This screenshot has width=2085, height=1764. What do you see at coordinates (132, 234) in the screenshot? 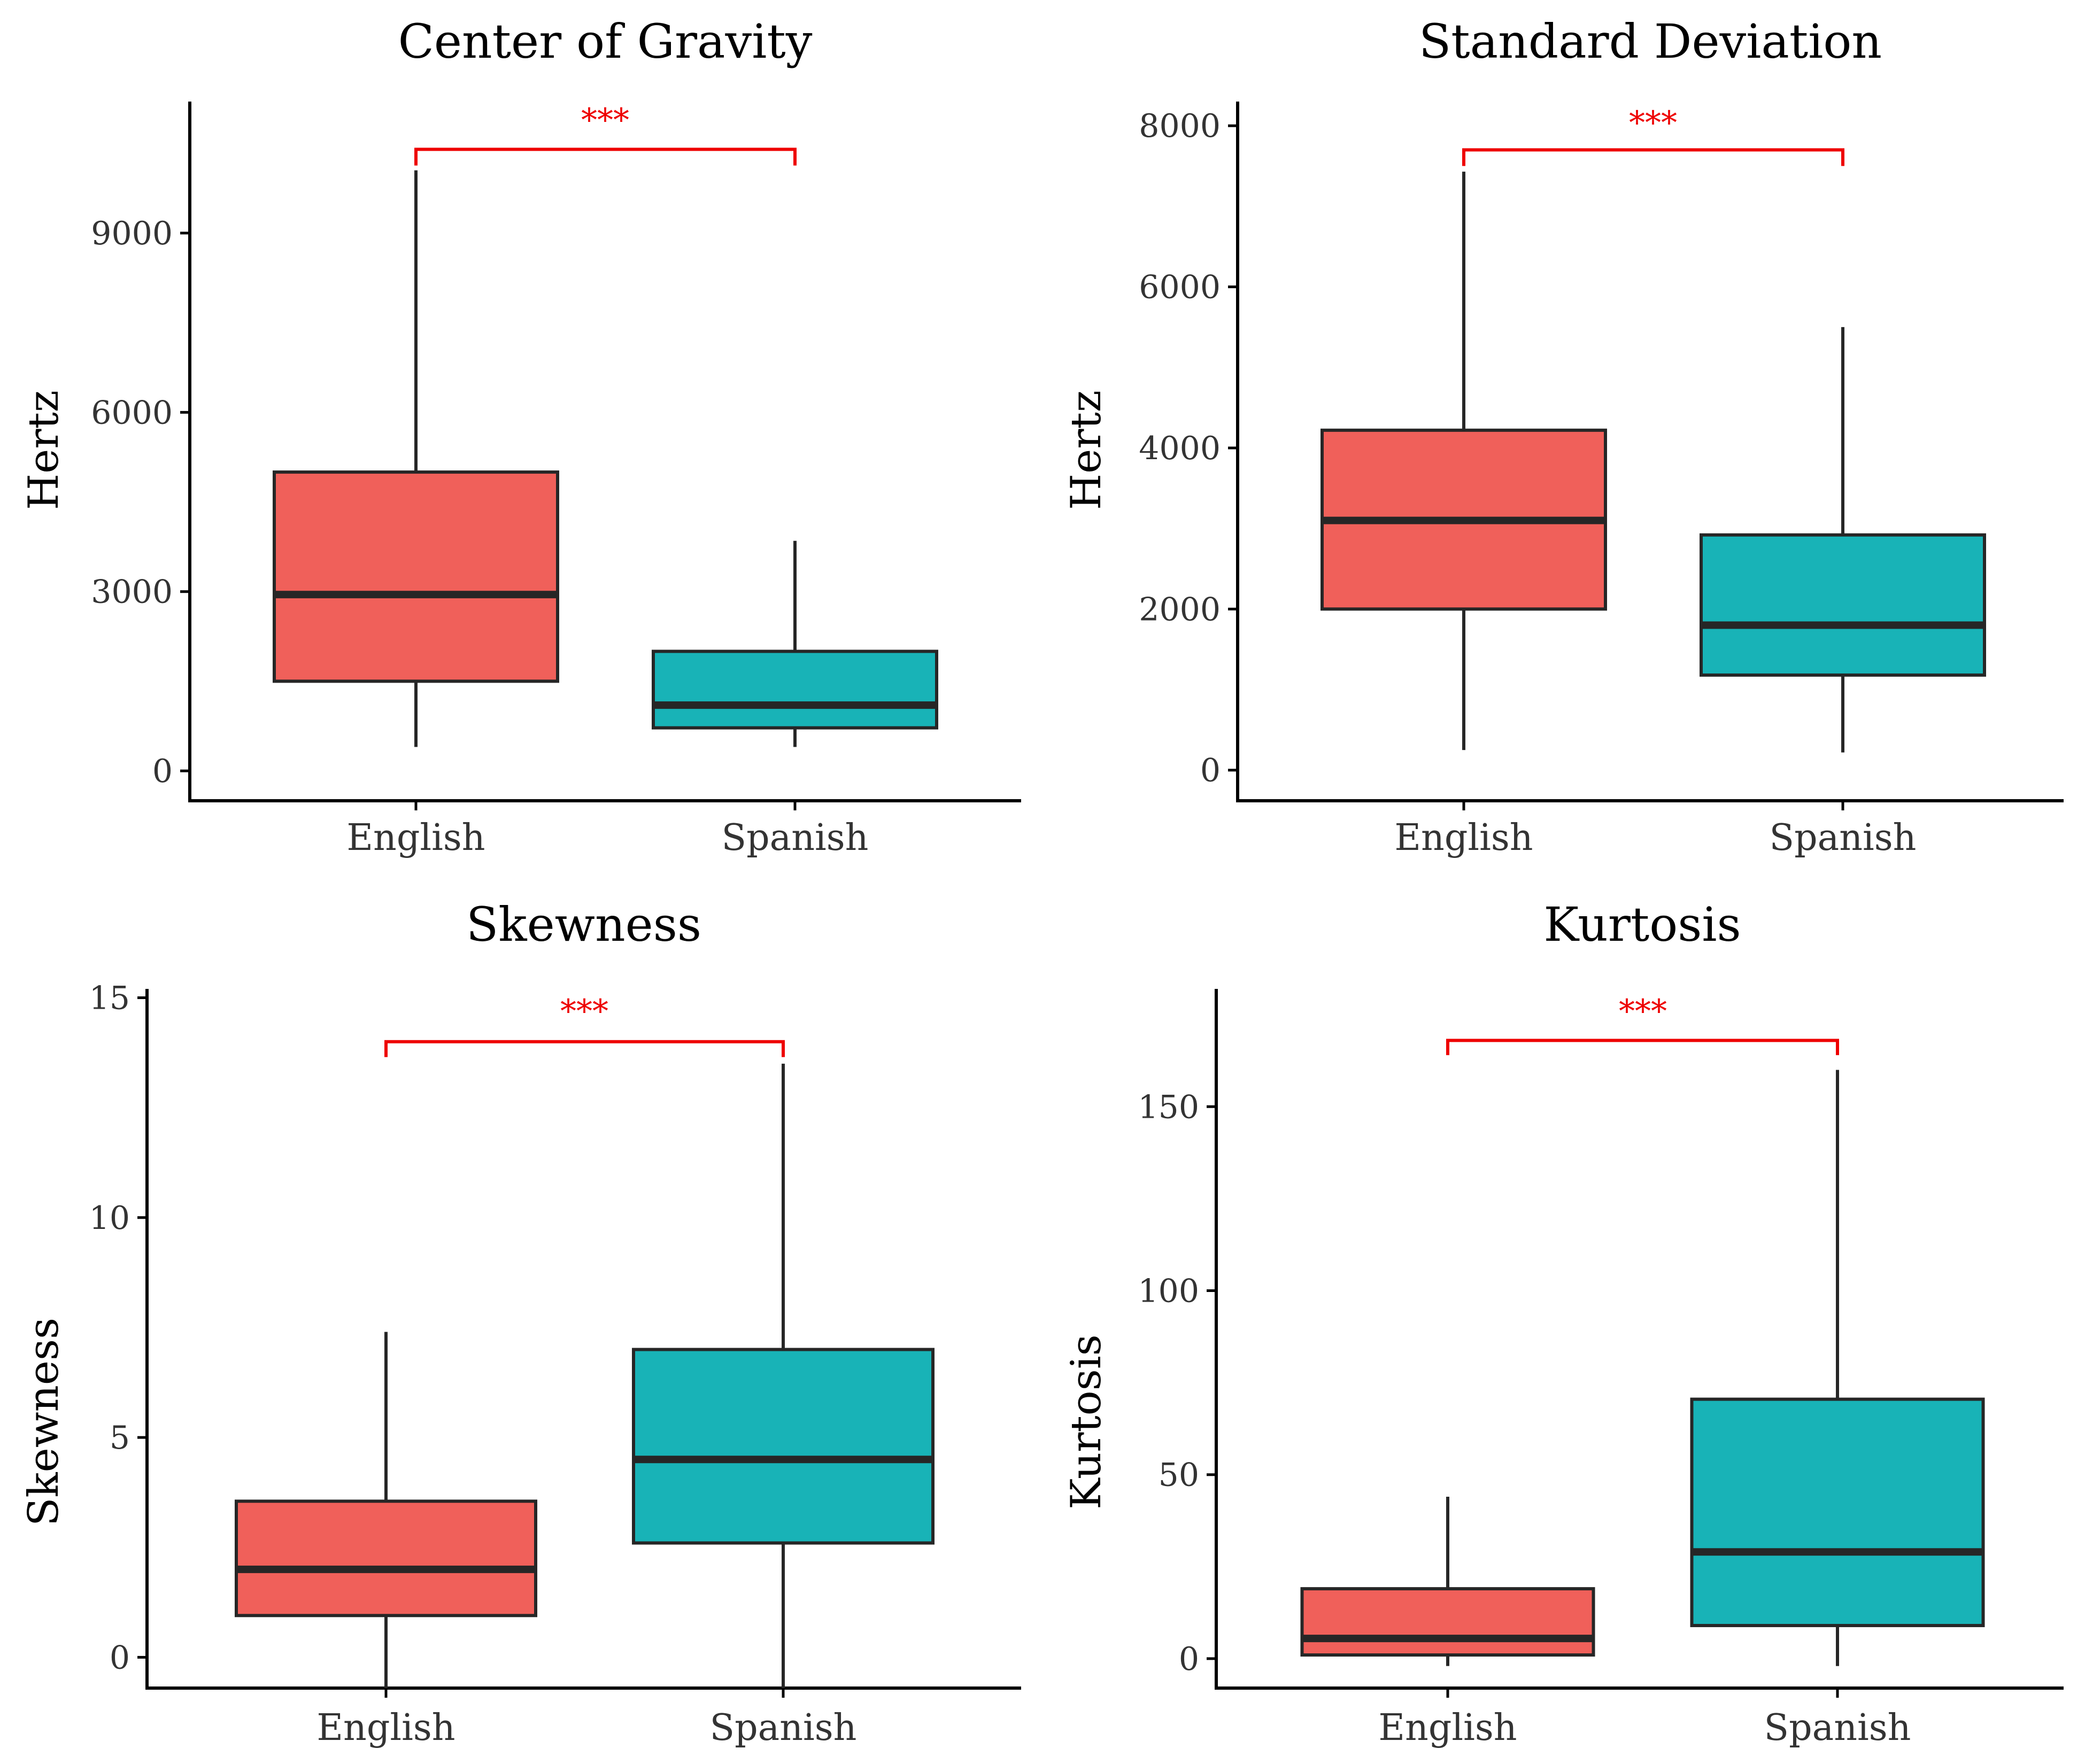
I see `y-tick-label: 9000` at bounding box center [132, 234].